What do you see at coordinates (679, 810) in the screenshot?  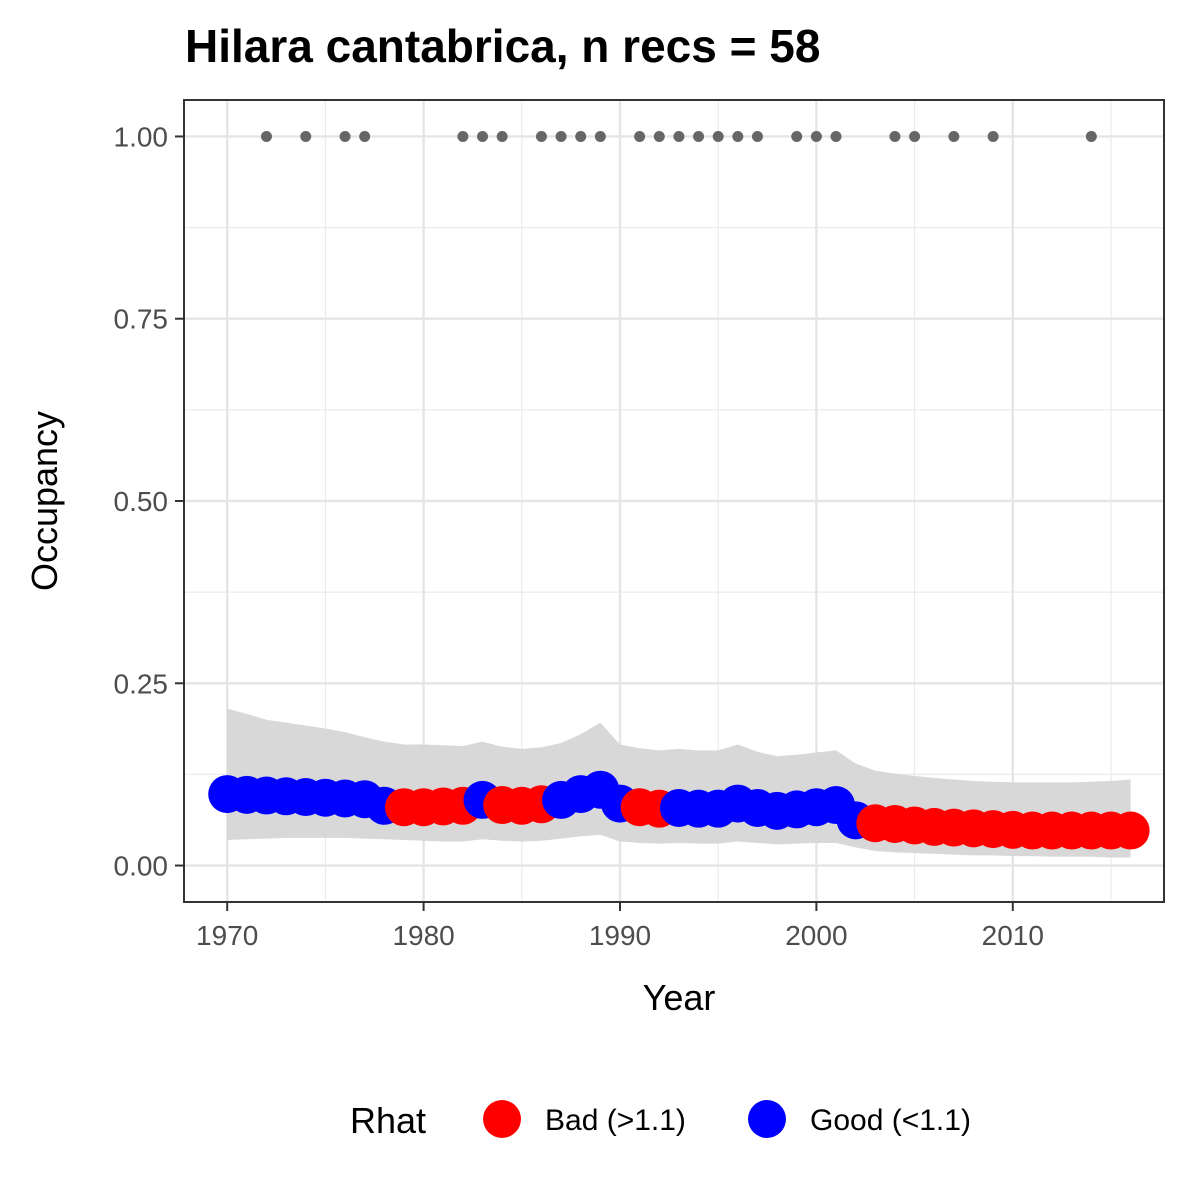 I see `occupancy-points` at bounding box center [679, 810].